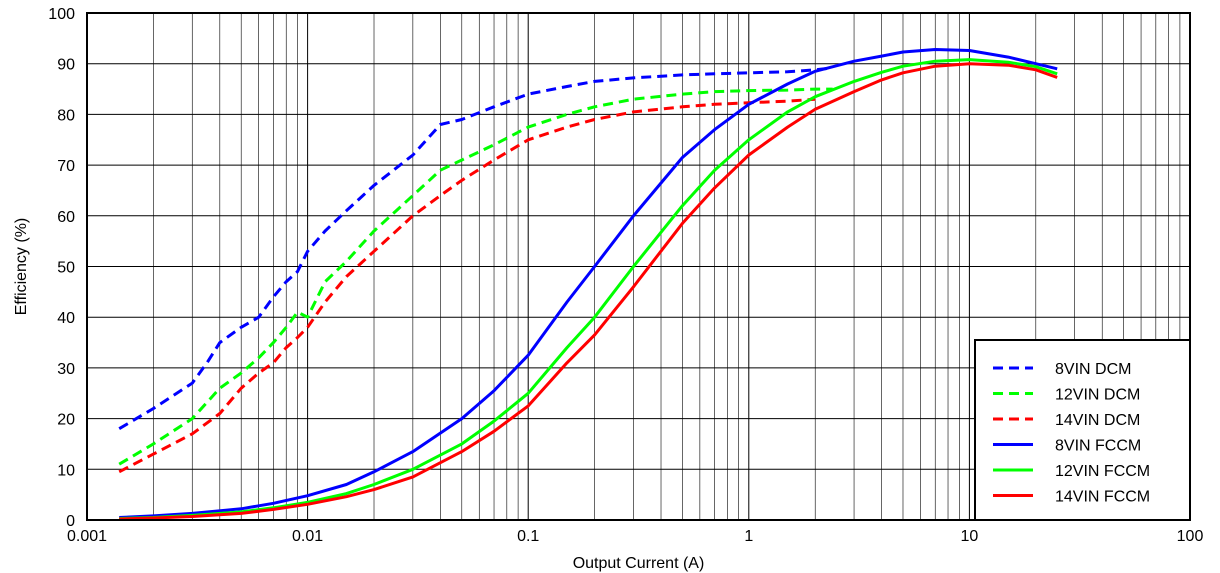 Image resolution: width=1220 pixels, height=573 pixels. Describe the element at coordinates (66, 166) in the screenshot. I see `y-tick-label: 70` at that location.